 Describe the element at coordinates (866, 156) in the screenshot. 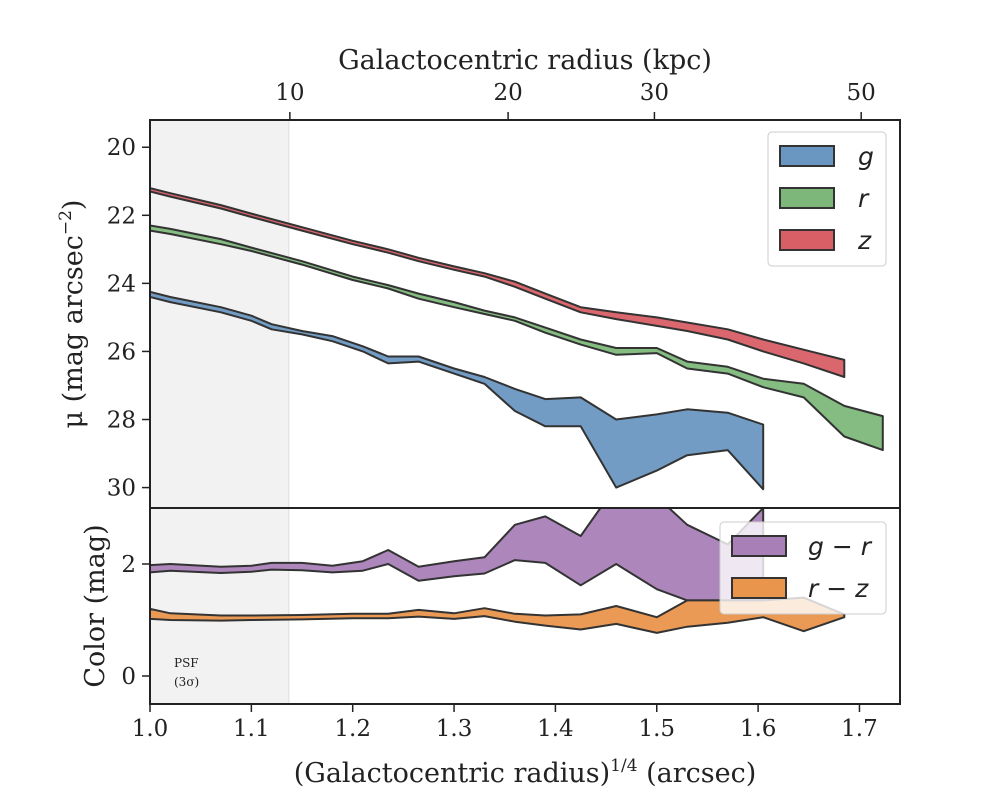

I see `legend-label-g: g` at that location.